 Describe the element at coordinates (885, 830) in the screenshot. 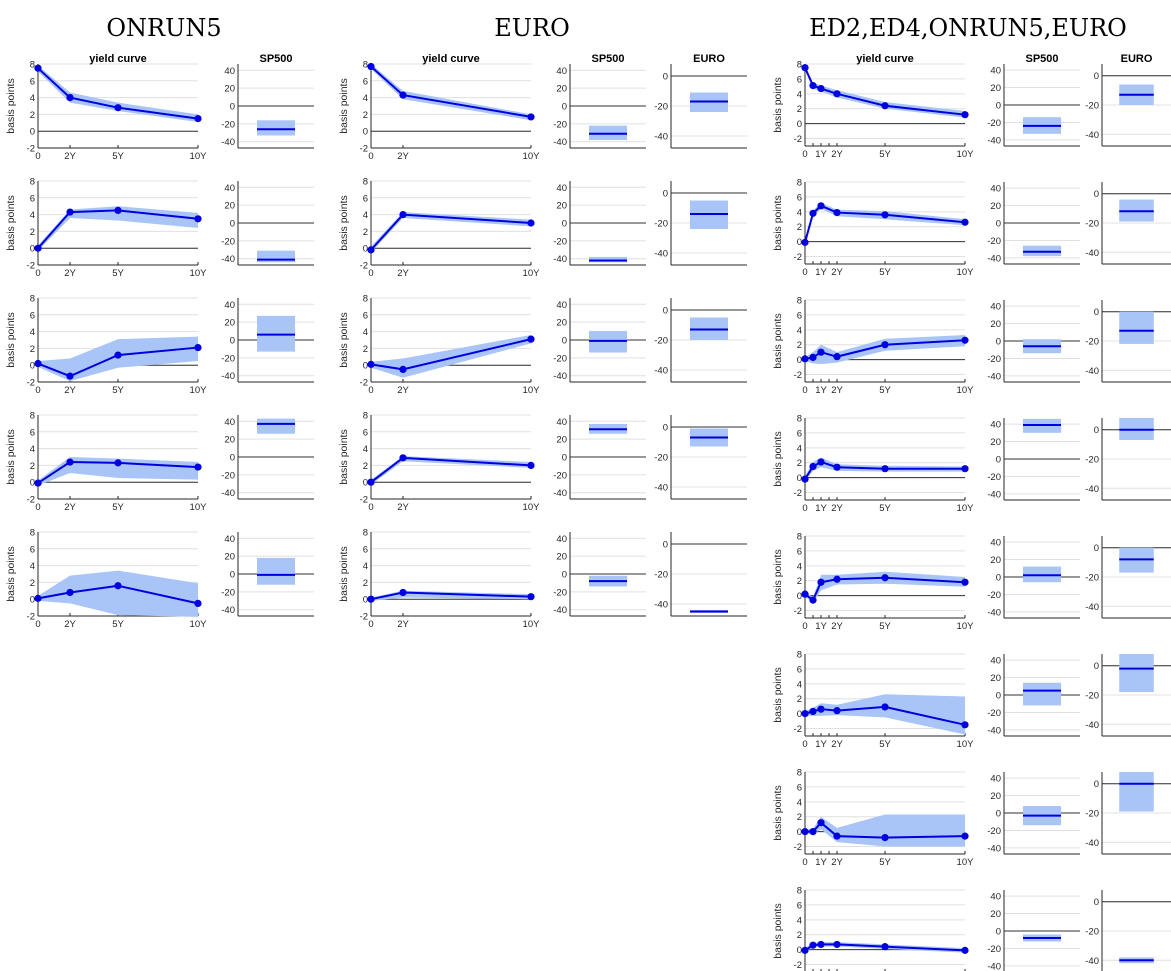

I see `confidence-band` at that location.